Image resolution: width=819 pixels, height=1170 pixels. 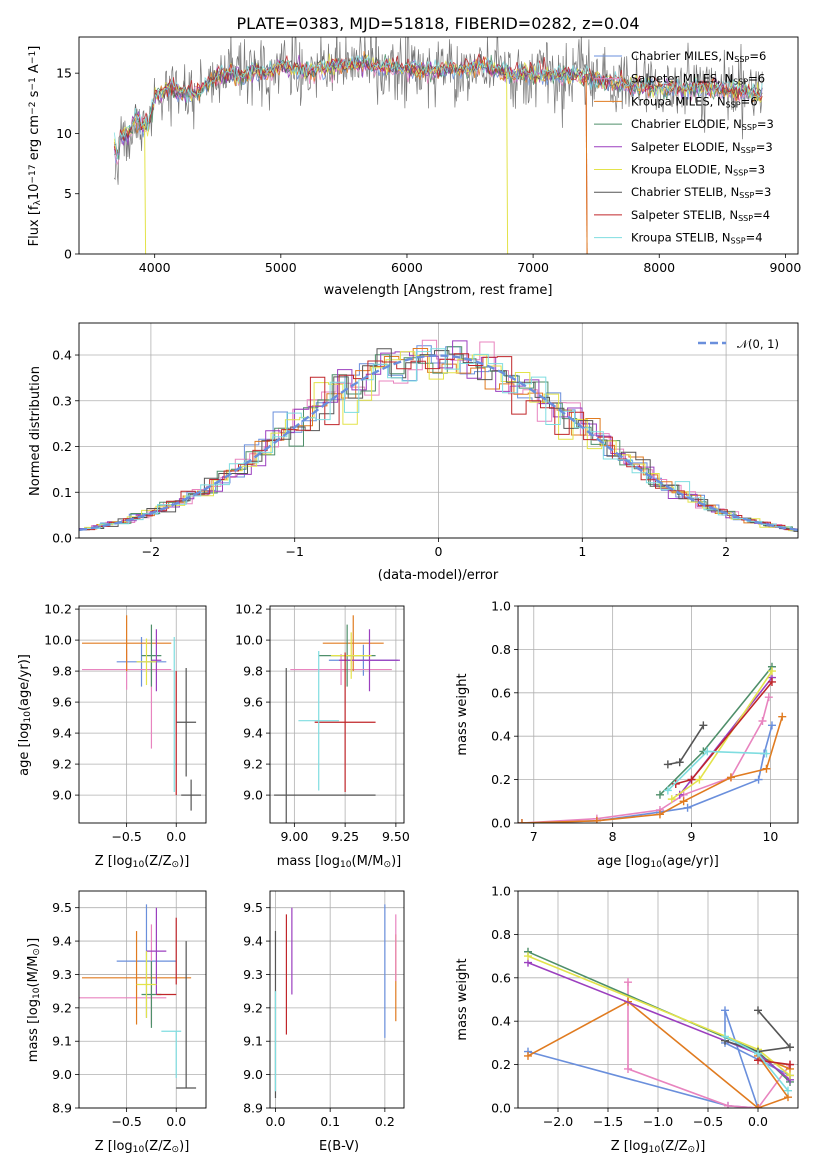 I want to click on x-tick-label: 9.25, so click(x=345, y=836).